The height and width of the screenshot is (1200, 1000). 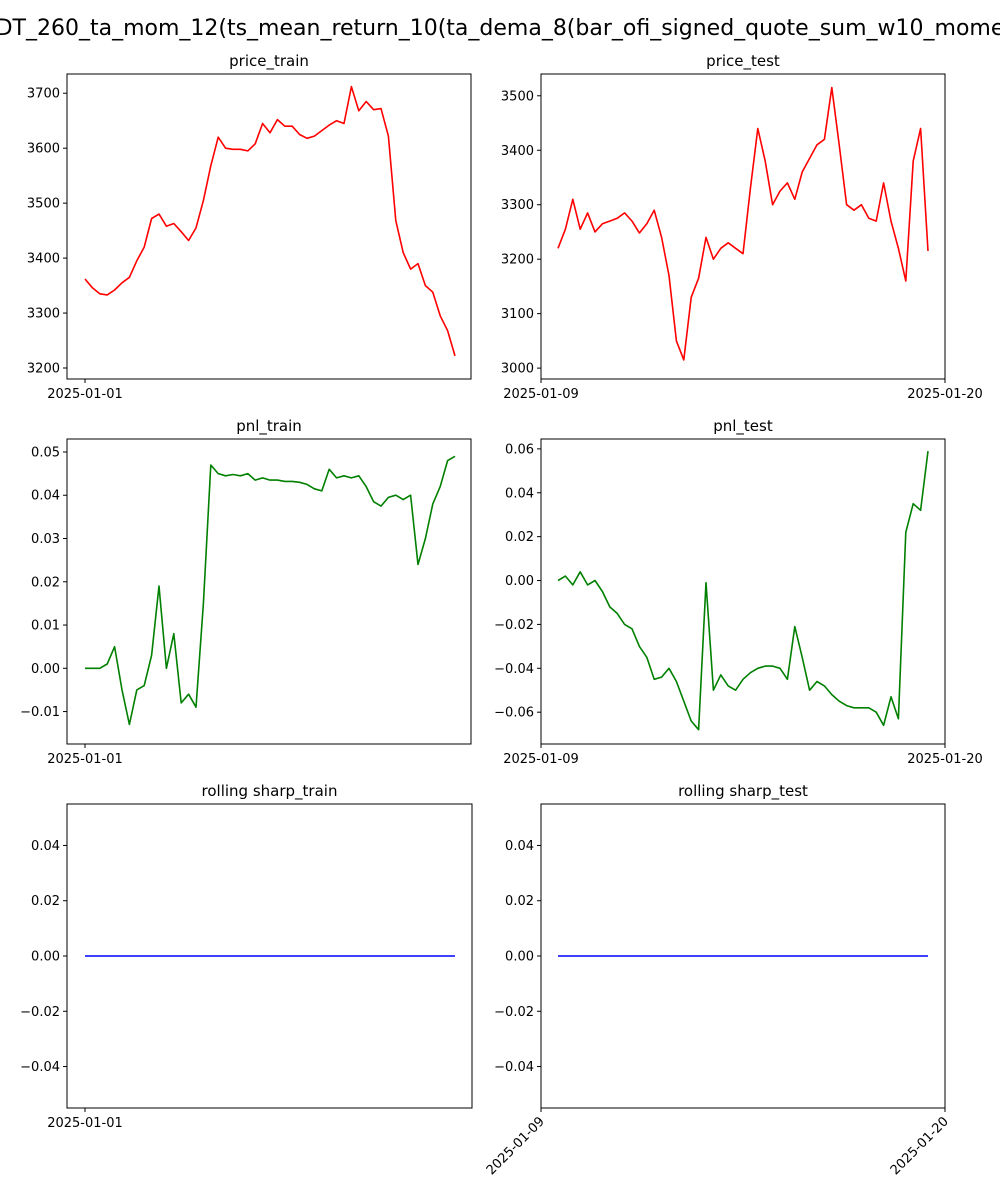 What do you see at coordinates (269, 426) in the screenshot?
I see `chart-title: pnl_train` at bounding box center [269, 426].